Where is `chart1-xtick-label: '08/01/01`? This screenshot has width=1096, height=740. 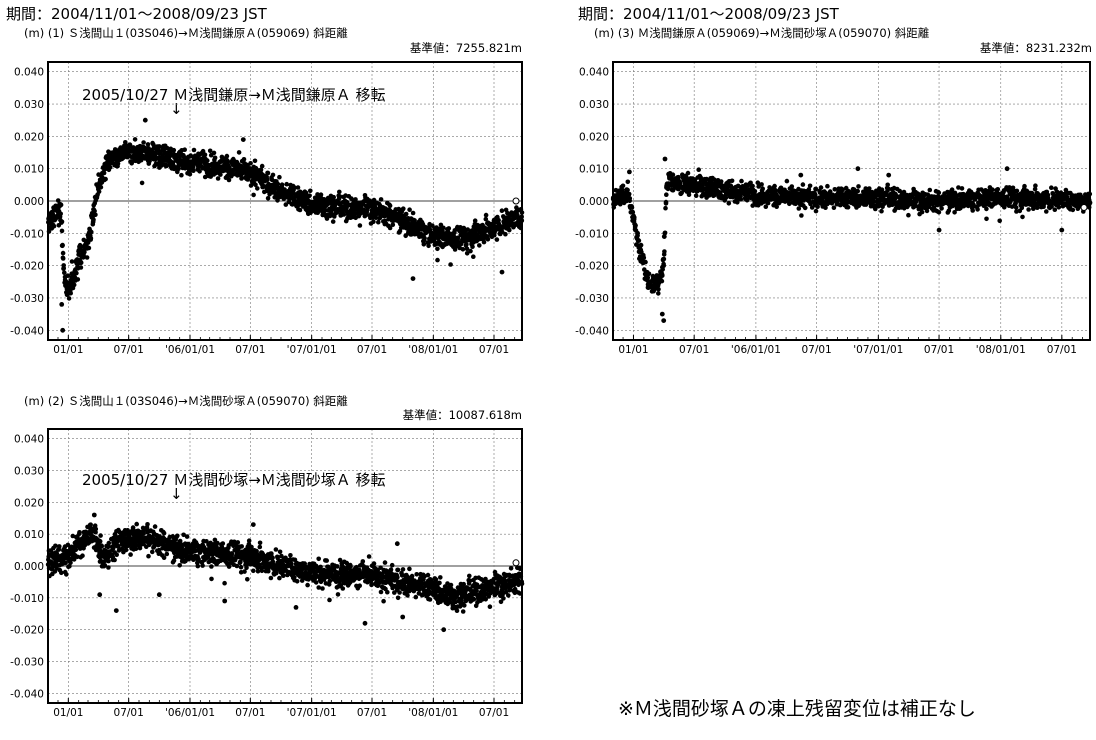
chart1-xtick-label: '08/01/01 is located at coordinates (433, 350).